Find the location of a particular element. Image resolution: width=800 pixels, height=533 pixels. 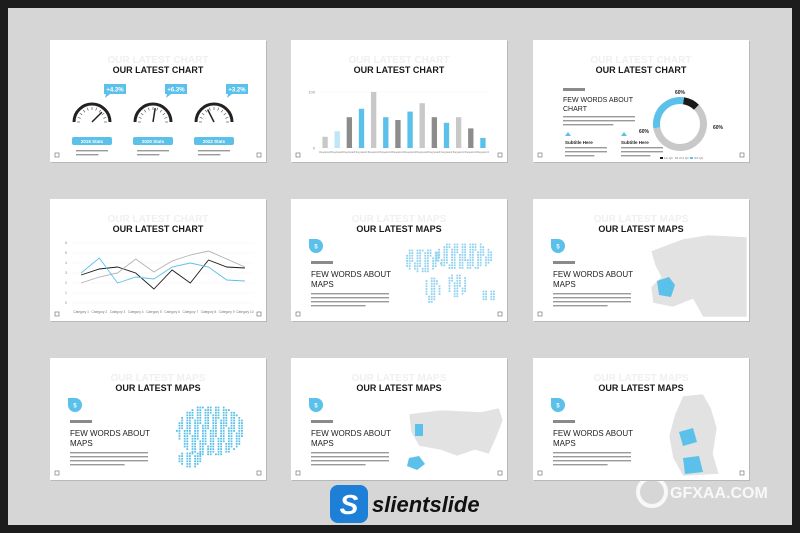

highlight-region is located at coordinates (419, 430).